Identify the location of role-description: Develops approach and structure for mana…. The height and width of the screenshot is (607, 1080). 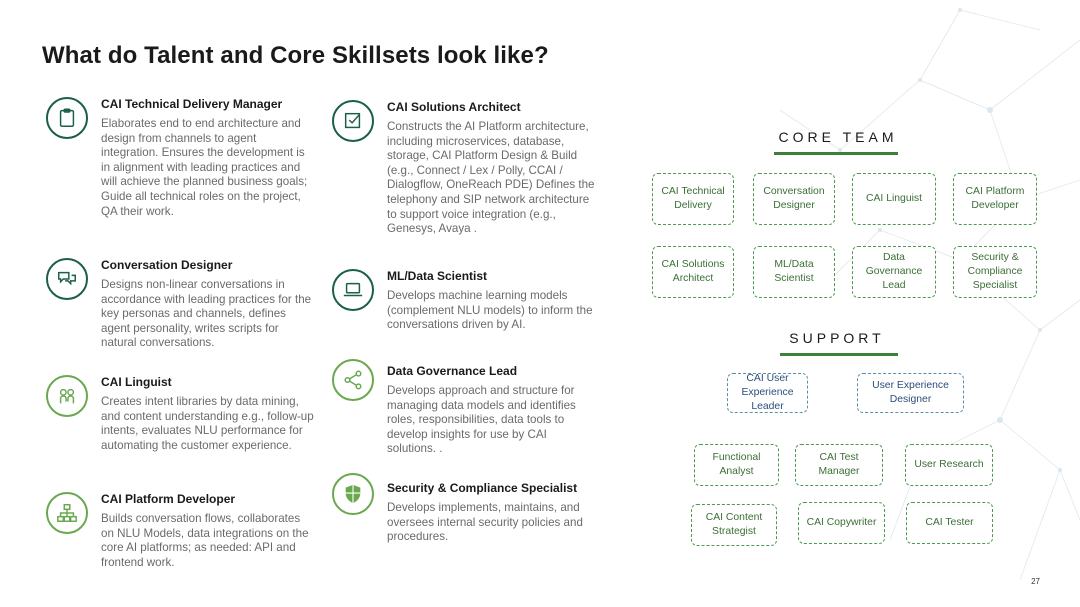
(481, 420).